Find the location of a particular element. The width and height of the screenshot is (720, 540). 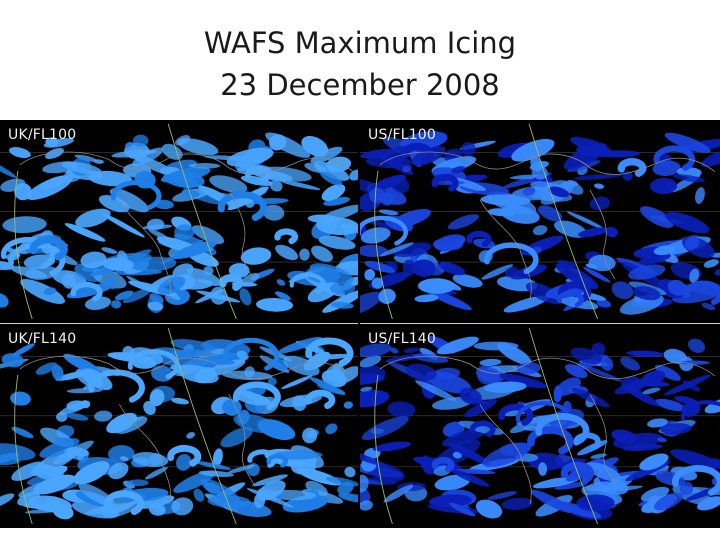

title-line-2: 23 December 2008 is located at coordinates (360, 85).